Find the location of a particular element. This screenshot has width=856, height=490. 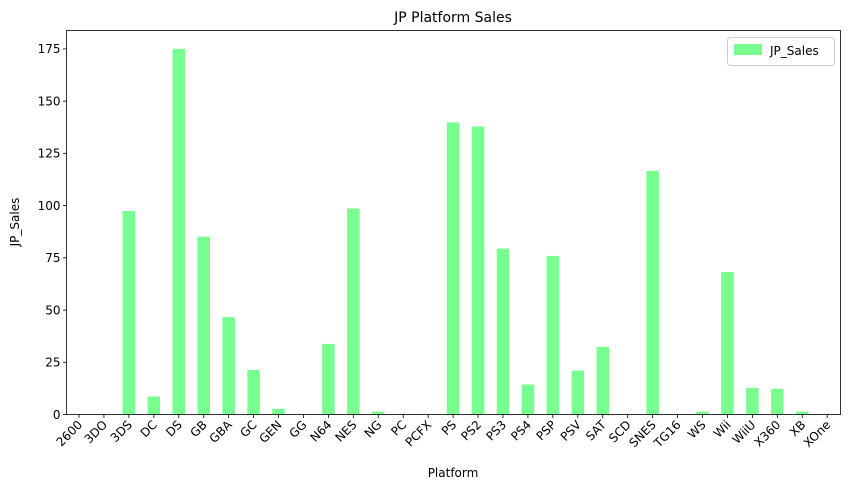

bar-gb is located at coordinates (203, 325).